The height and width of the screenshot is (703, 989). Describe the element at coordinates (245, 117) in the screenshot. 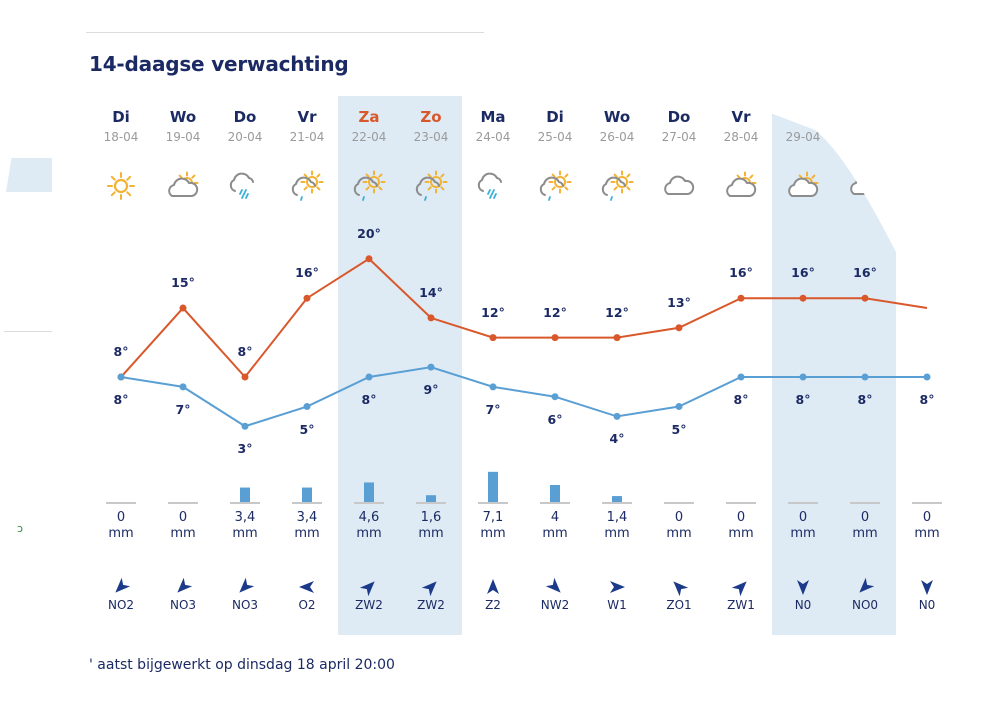

I see `day-name: Do` at that location.